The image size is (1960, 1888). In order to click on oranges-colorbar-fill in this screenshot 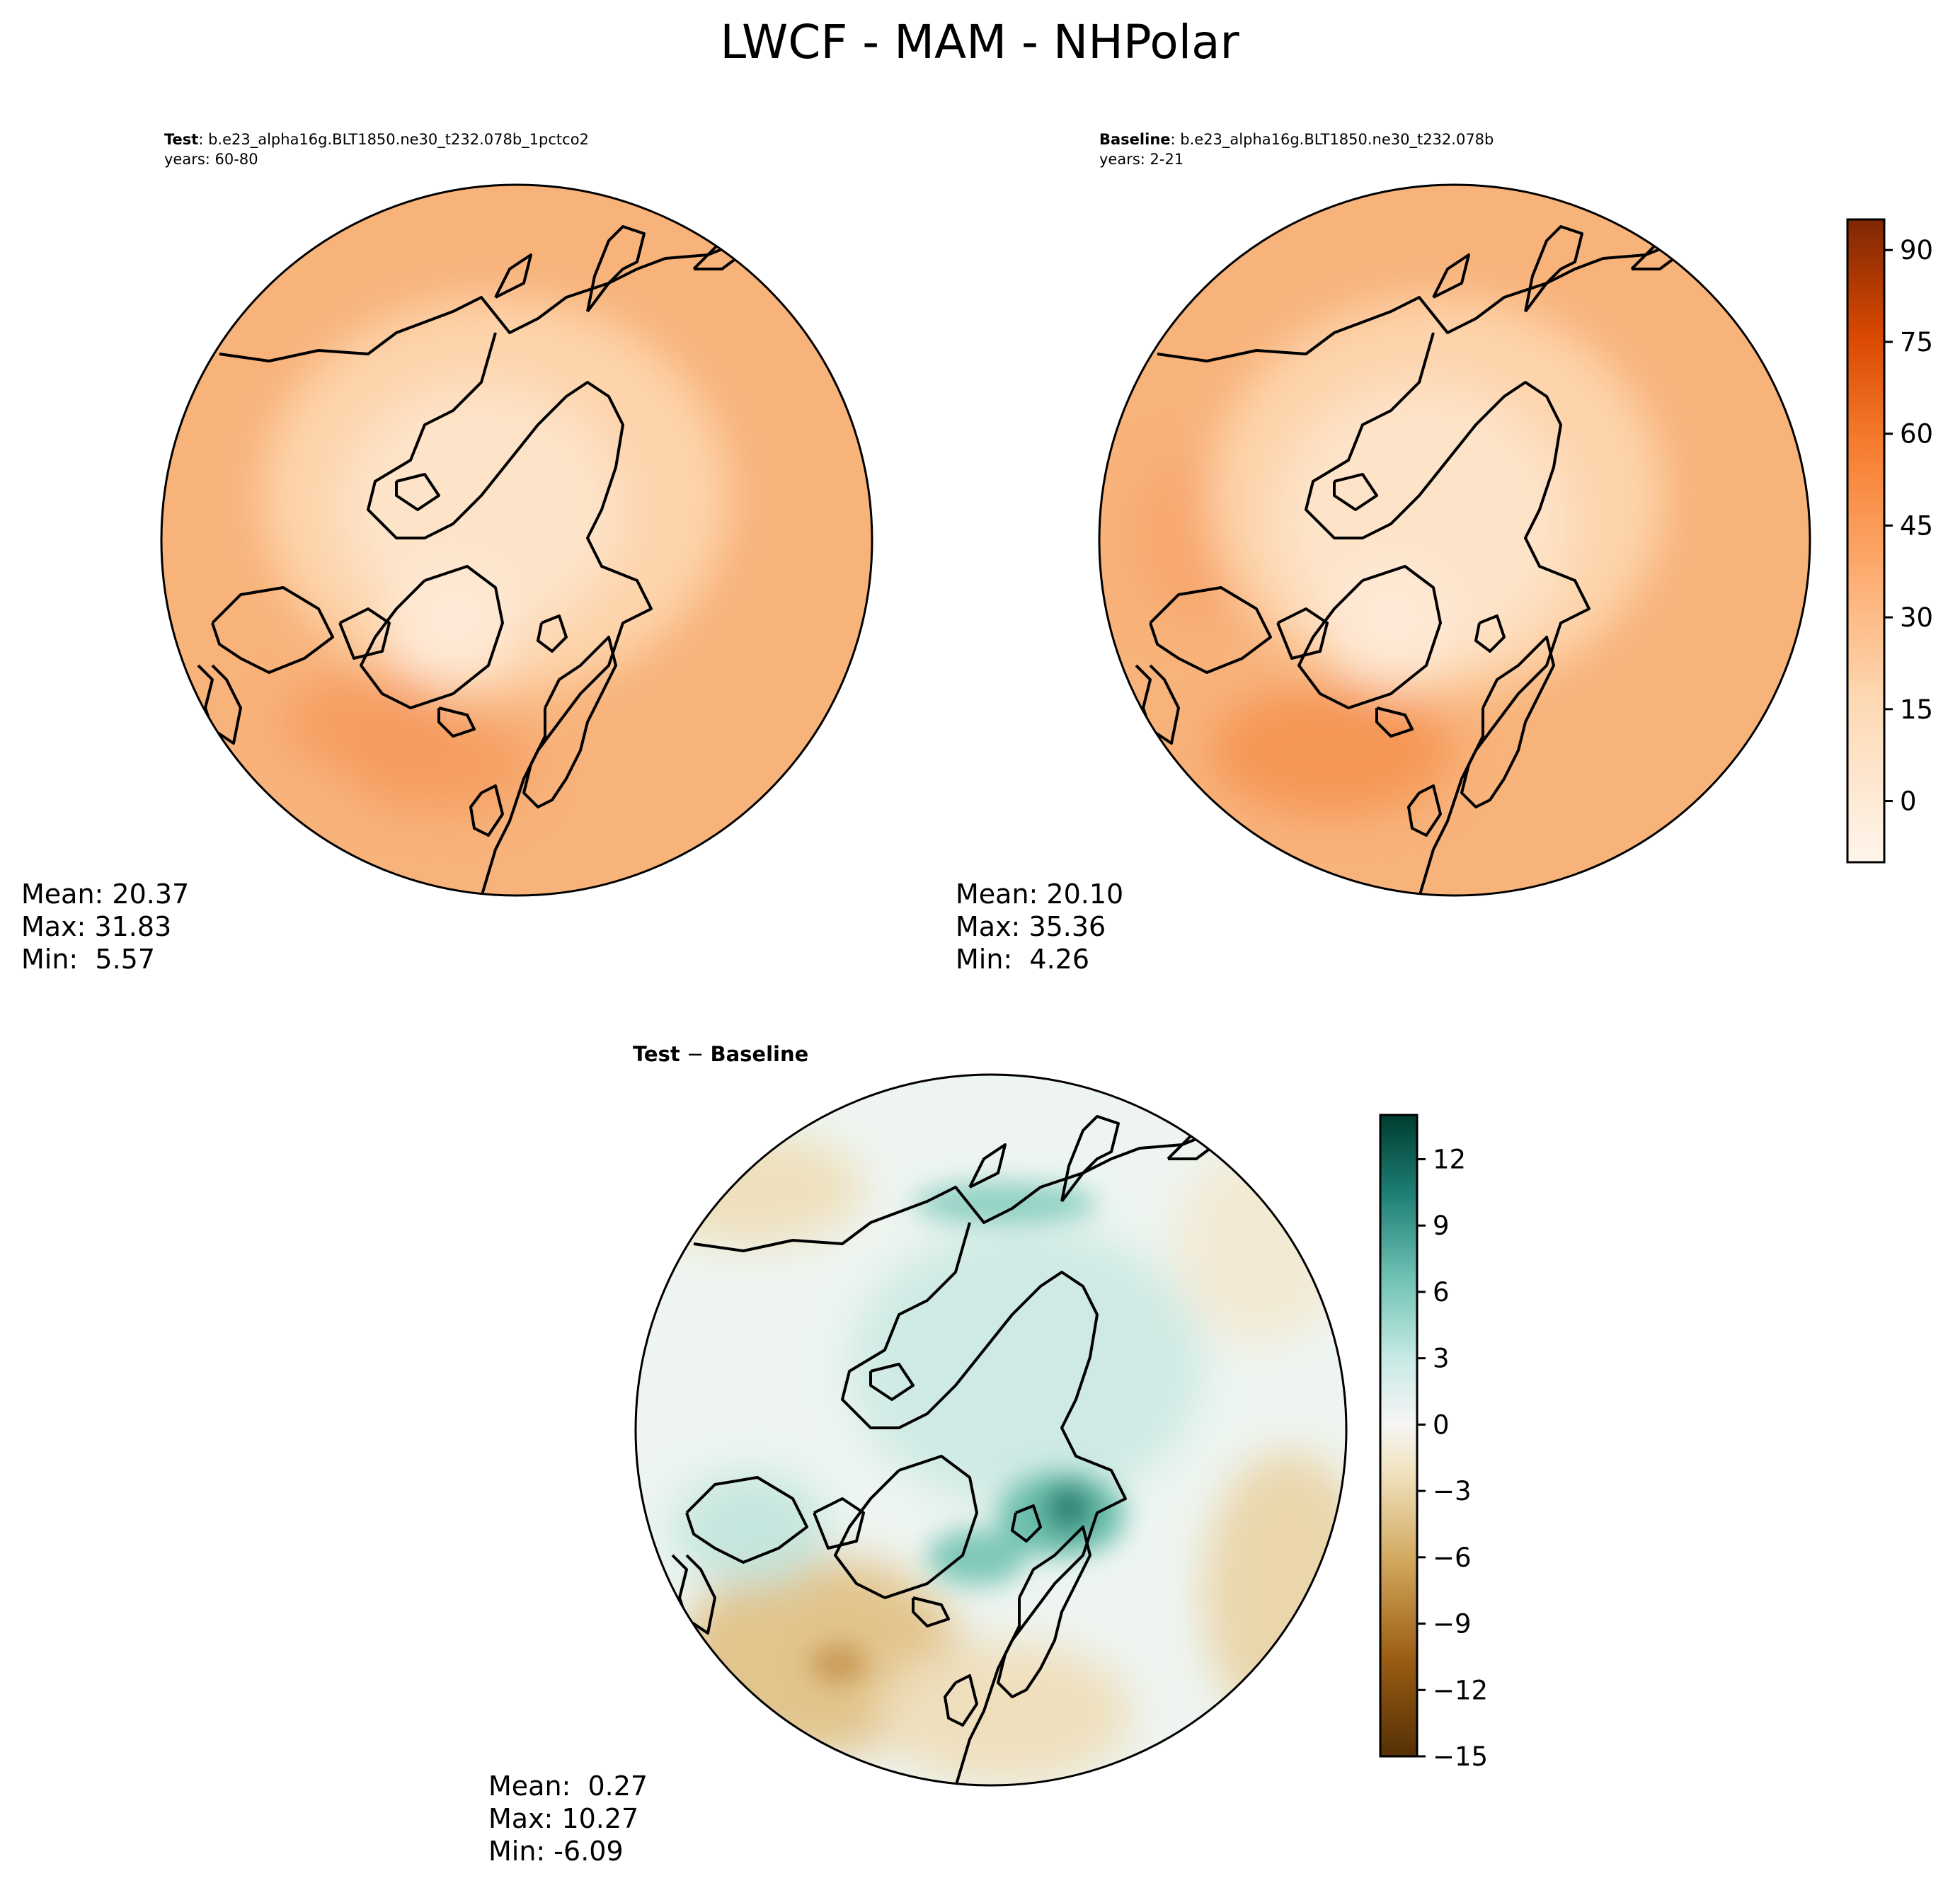, I will do `click(1865, 540)`.